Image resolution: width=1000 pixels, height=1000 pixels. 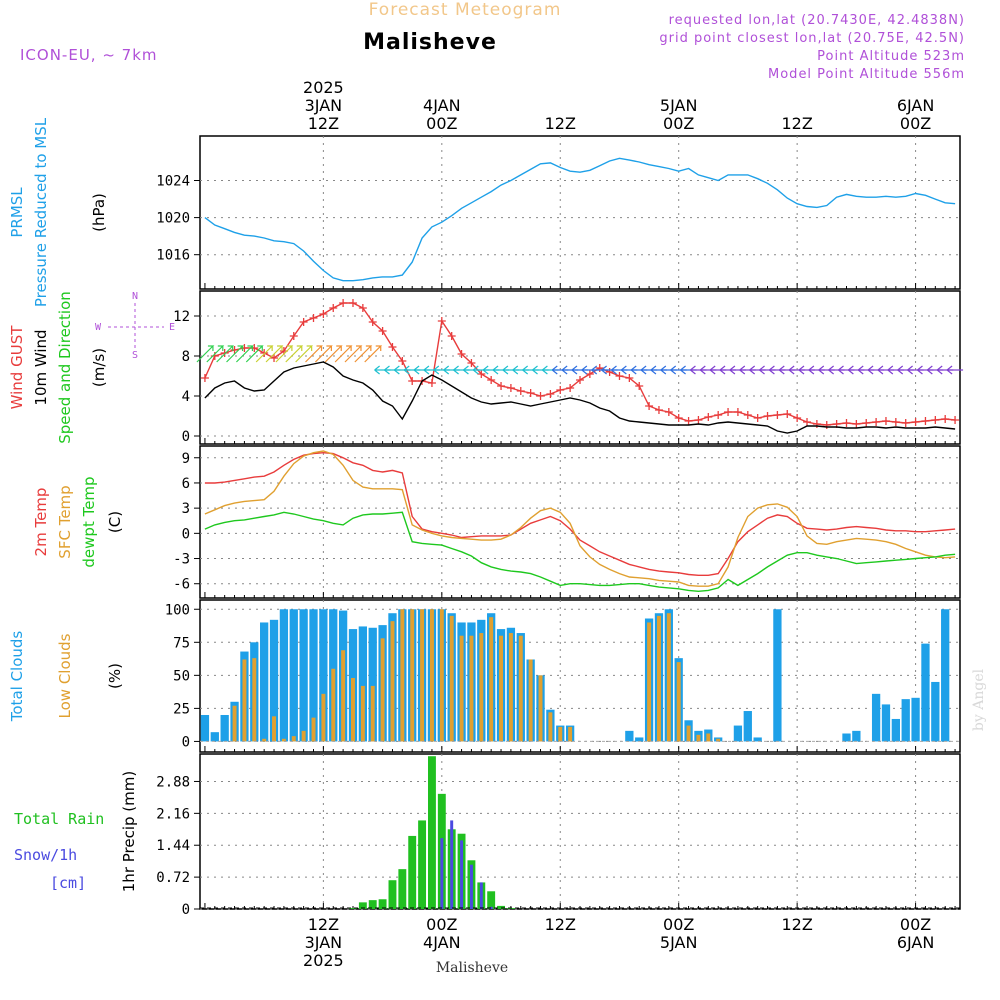 What do you see at coordinates (65, 675) in the screenshot?
I see `side-label-clouds: Low Clouds` at bounding box center [65, 675].